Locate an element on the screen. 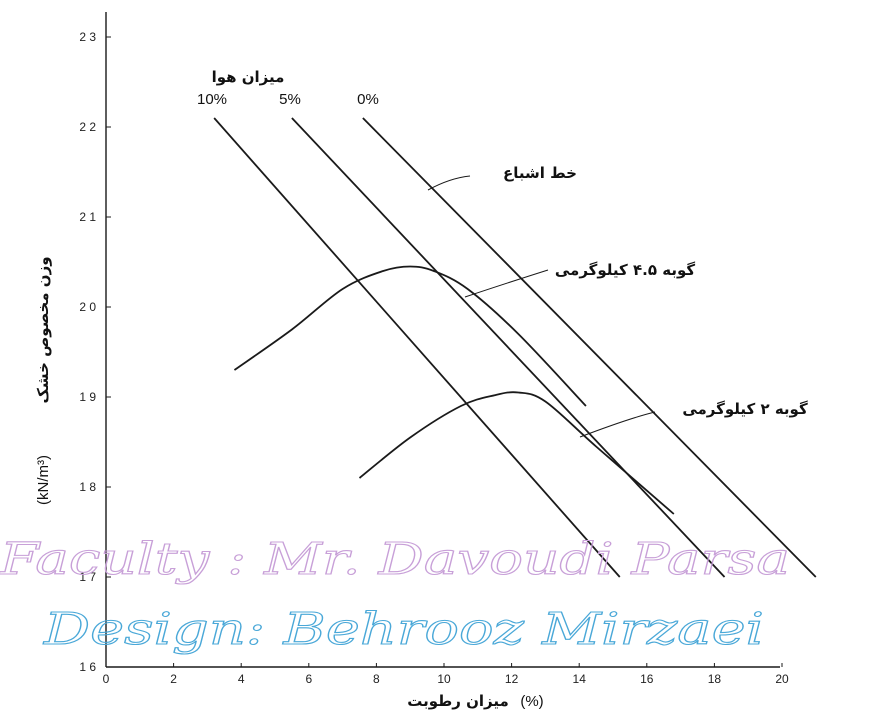 The width and height of the screenshot is (894, 717). x-tick-label: 16 is located at coordinates (647, 679).